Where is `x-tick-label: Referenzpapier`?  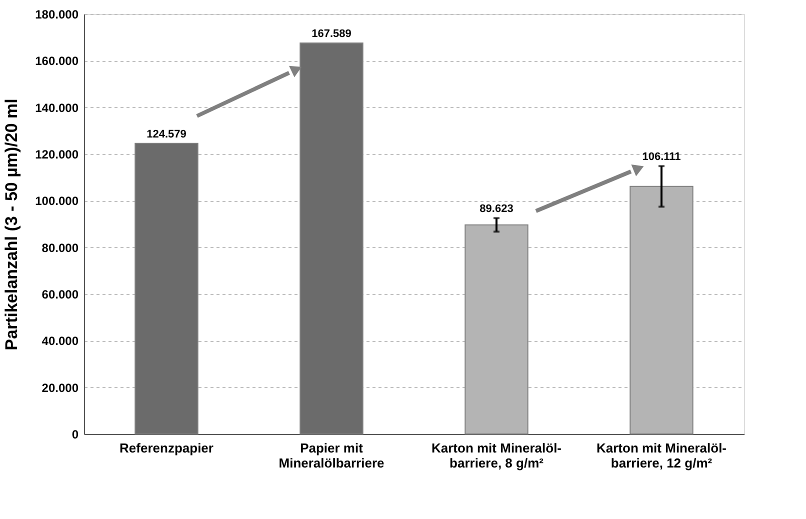
x-tick-label: Referenzpapier is located at coordinates (167, 448).